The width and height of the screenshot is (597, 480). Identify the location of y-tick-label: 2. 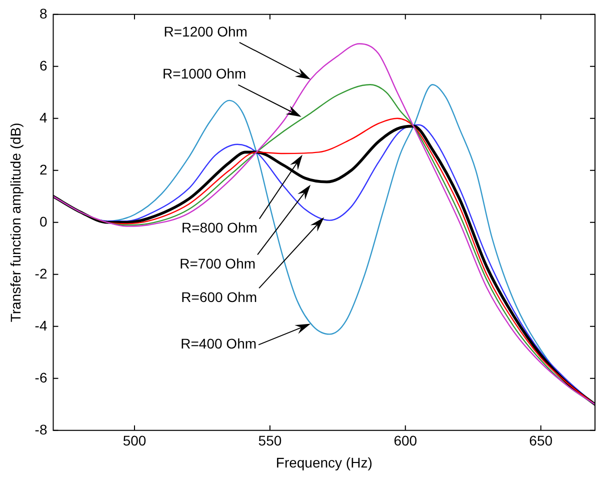
(43, 169).